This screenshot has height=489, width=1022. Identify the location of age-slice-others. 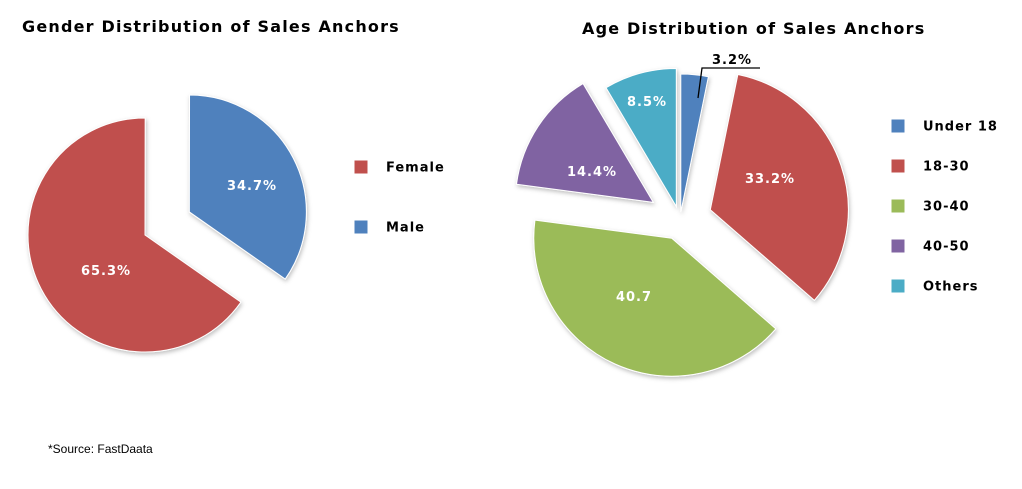
(641, 138).